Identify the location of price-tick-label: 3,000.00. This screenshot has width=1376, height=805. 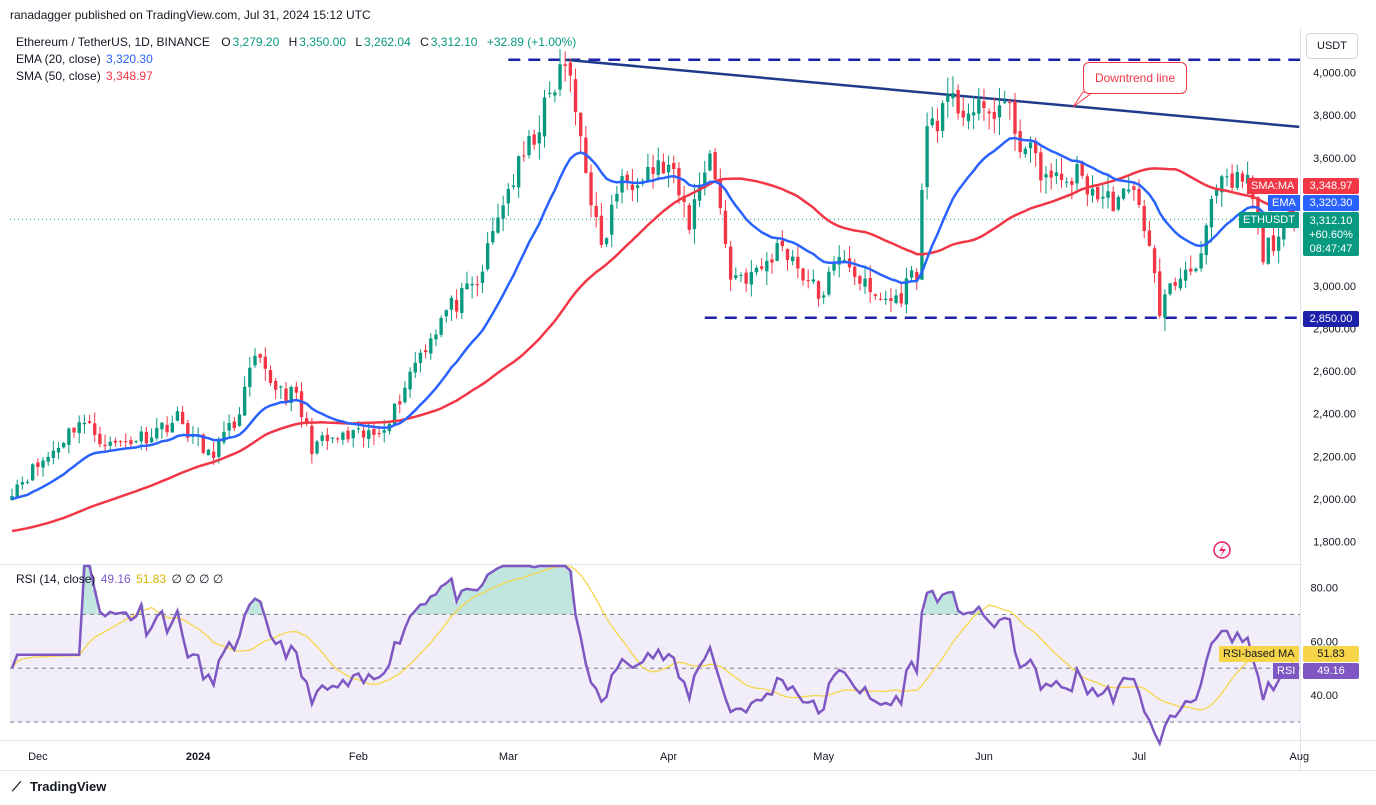
(1334, 287).